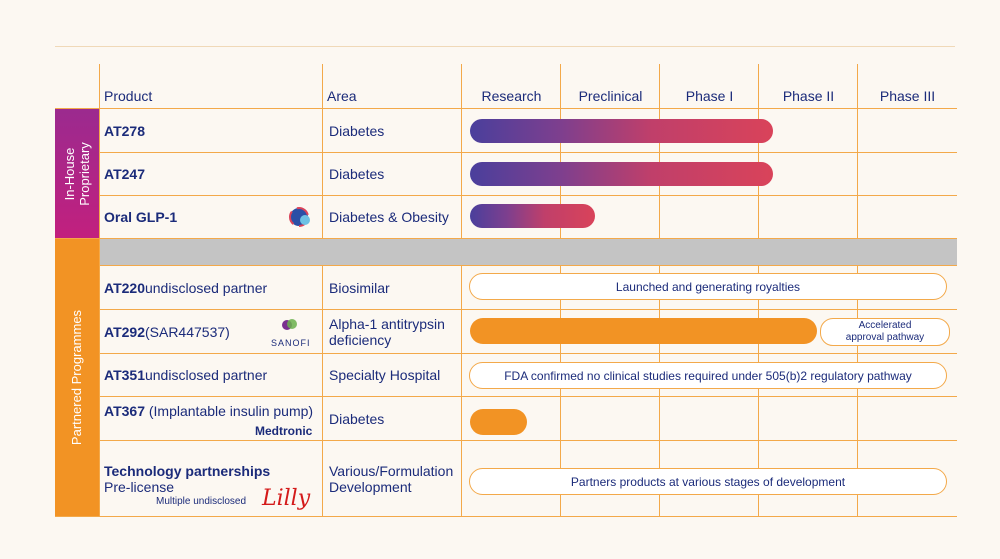  I want to click on grid-vline-area, so click(322, 290).